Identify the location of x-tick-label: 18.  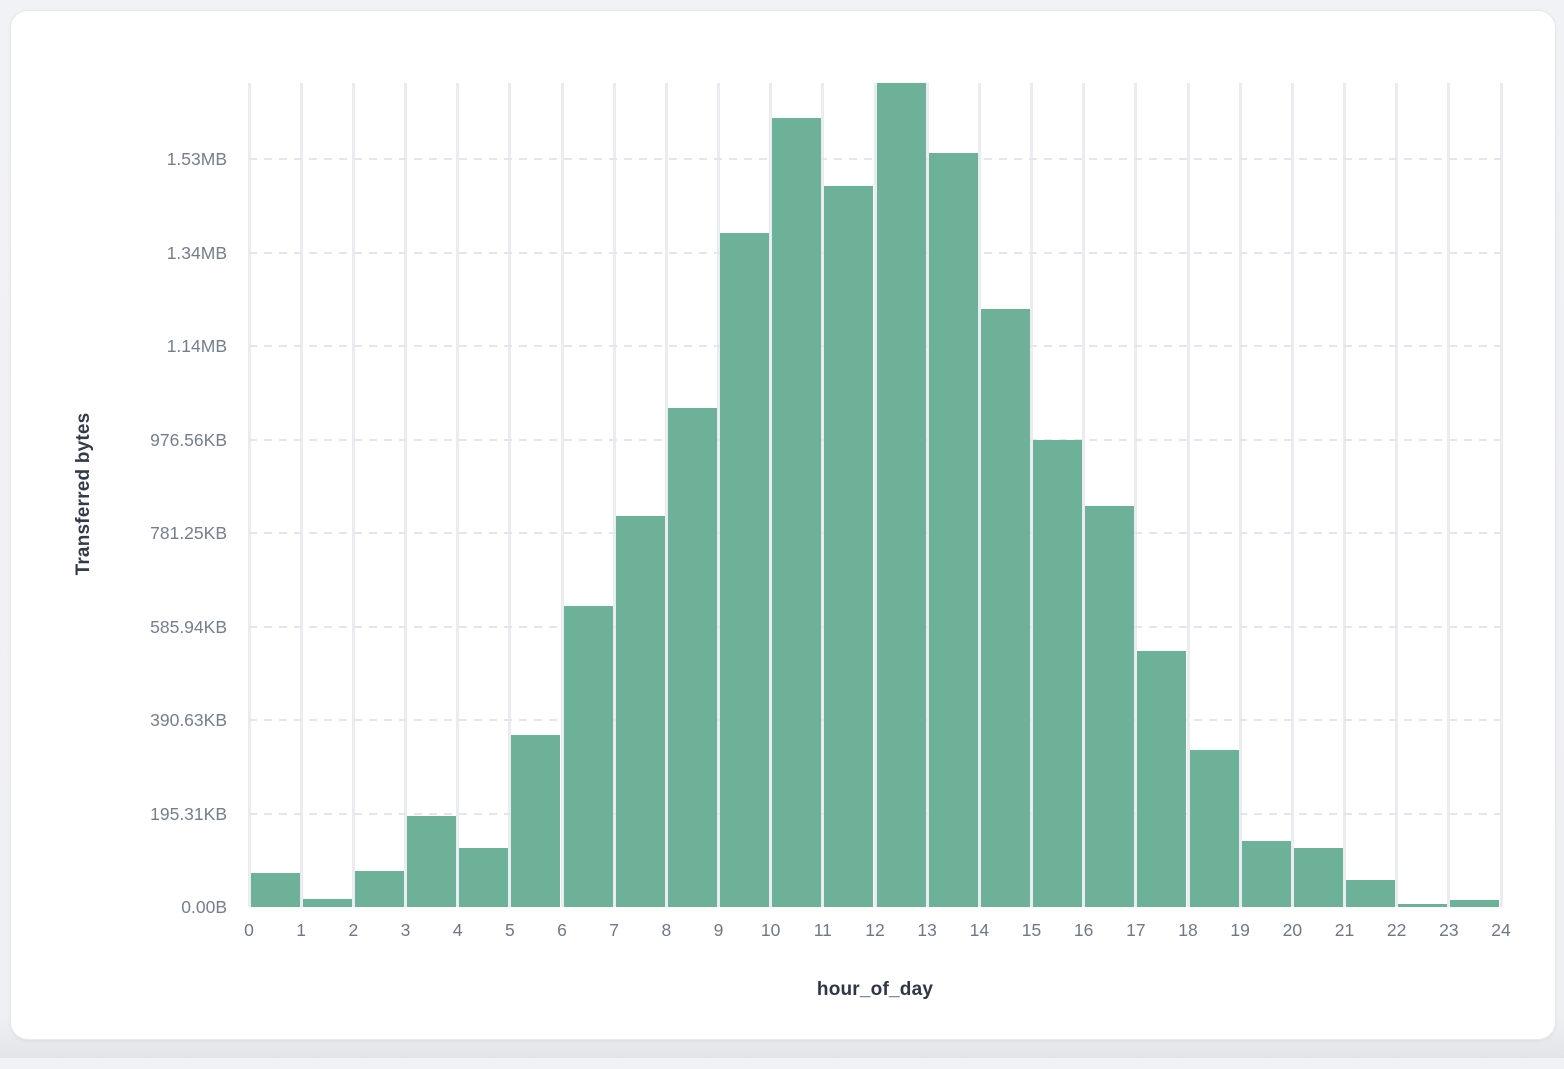
(1188, 930).